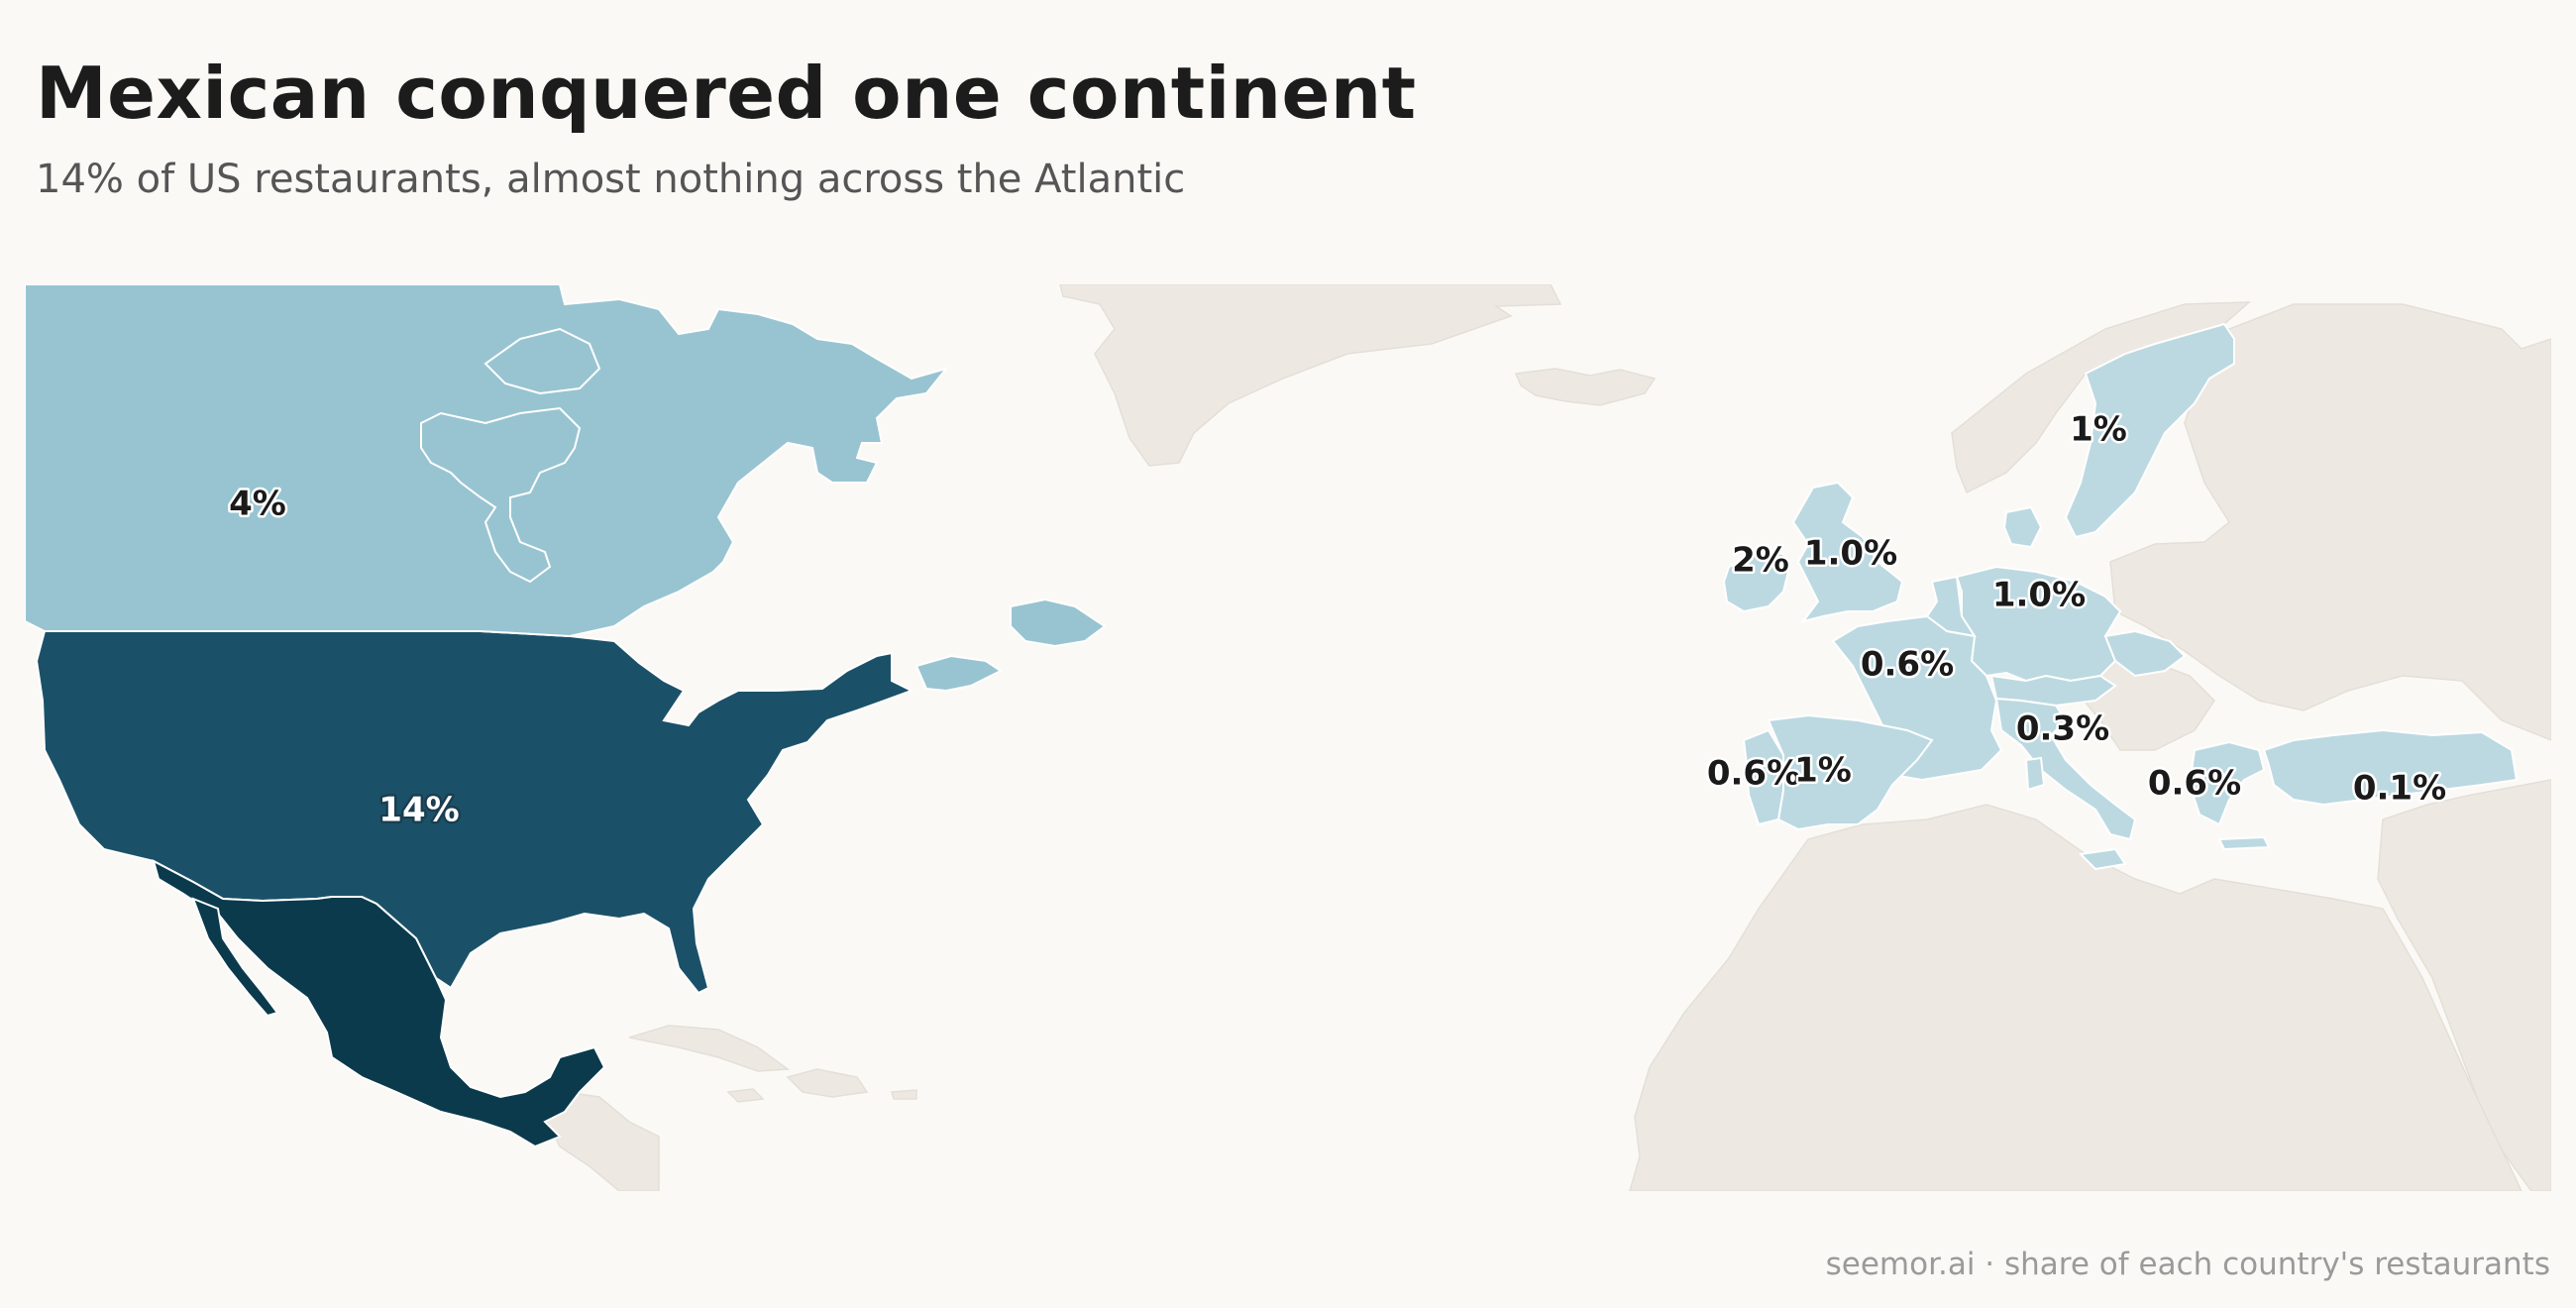 The image size is (2576, 1308). I want to click on country-greece, so click(2227, 783).